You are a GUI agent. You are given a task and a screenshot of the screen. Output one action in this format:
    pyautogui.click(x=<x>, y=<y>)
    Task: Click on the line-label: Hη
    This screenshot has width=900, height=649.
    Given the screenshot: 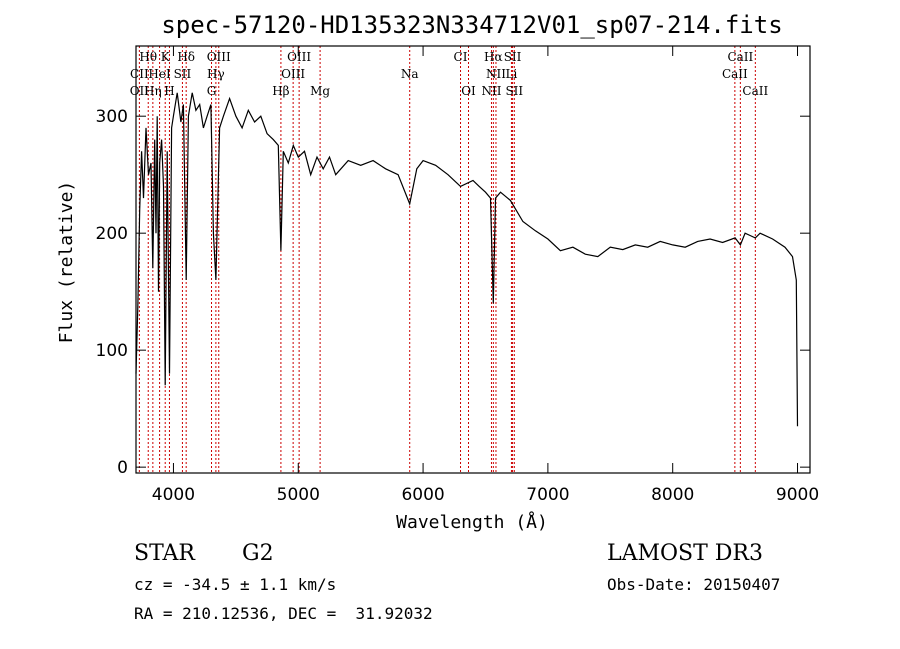 What is the action you would take?
    pyautogui.click(x=153, y=91)
    